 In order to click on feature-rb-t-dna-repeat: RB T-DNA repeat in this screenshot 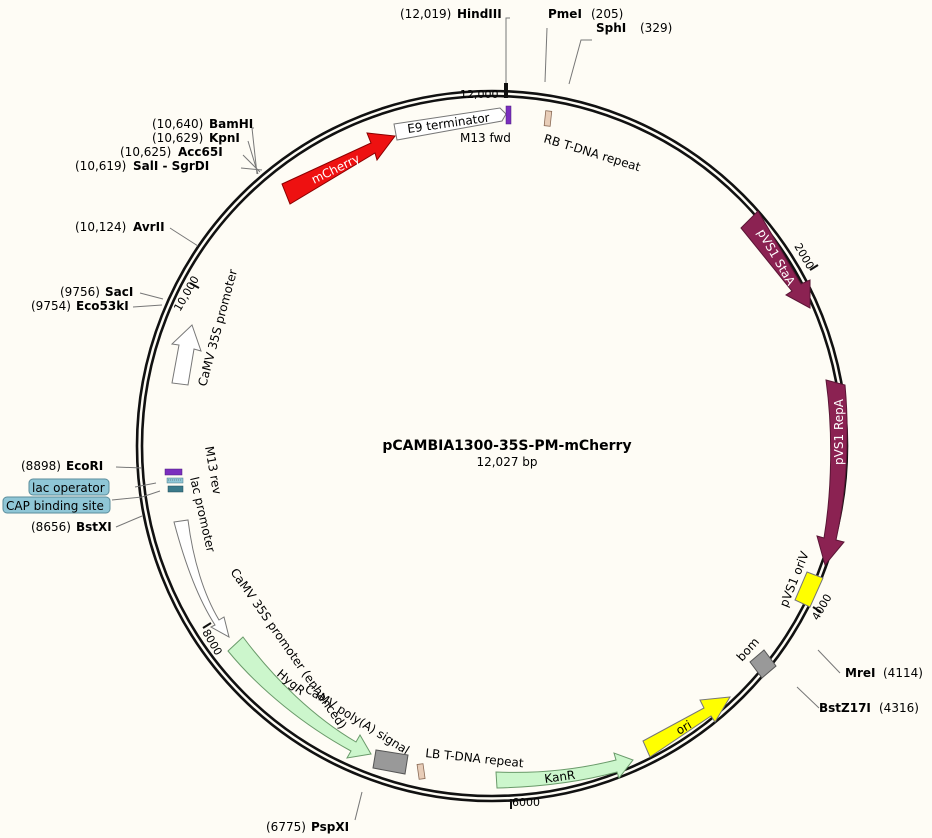, I will do `click(592, 142)`.